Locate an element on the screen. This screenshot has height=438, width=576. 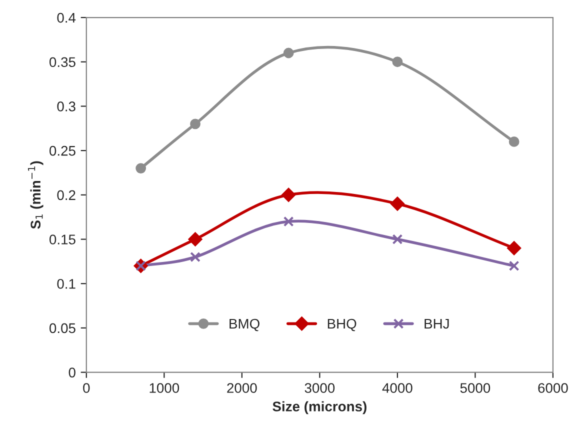
y-tick-label: 0.35 is located at coordinates (62, 62).